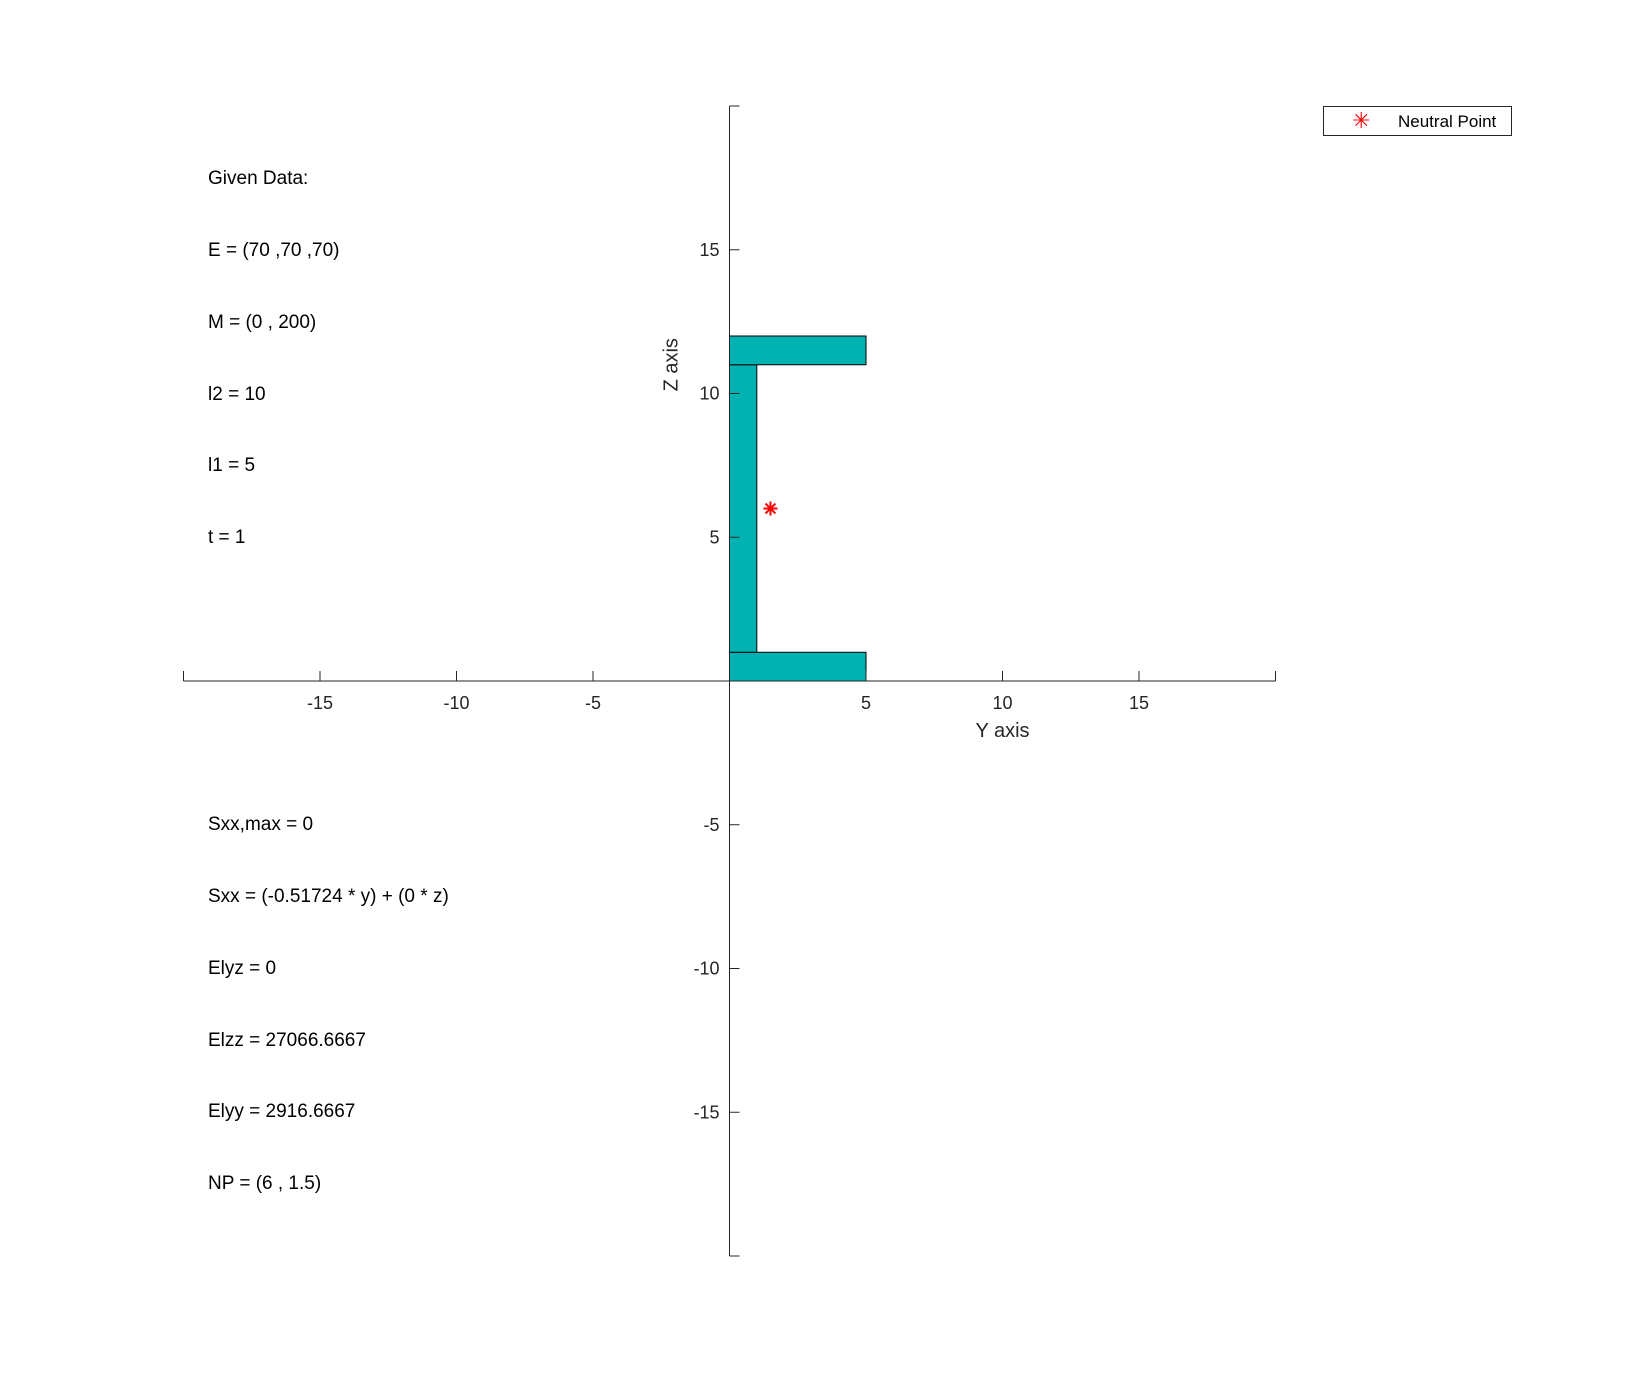 The image size is (1636, 1394). I want to click on y-axis-tick-label: -15, so click(320, 703).